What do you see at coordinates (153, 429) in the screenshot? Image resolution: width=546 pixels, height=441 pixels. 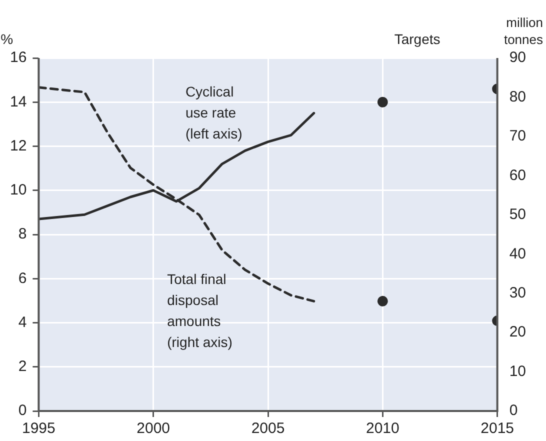 I see `x-tick-label: 2000` at bounding box center [153, 429].